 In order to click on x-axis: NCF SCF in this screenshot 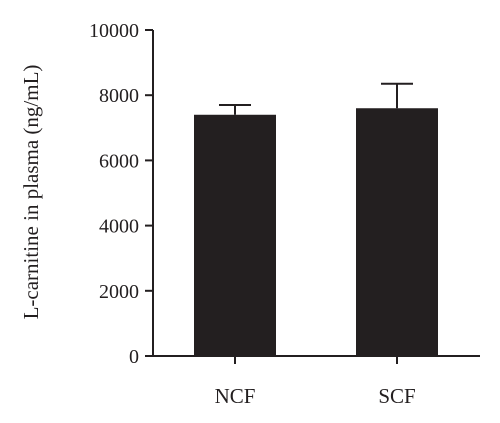, I will do `click(316, 381)`.